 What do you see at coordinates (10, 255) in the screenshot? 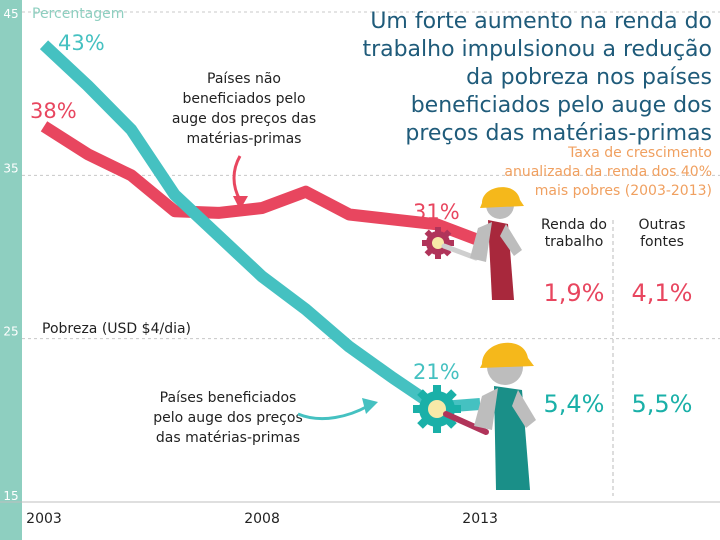
I see `y-tick-labels: 45 35 25 15` at bounding box center [10, 255].